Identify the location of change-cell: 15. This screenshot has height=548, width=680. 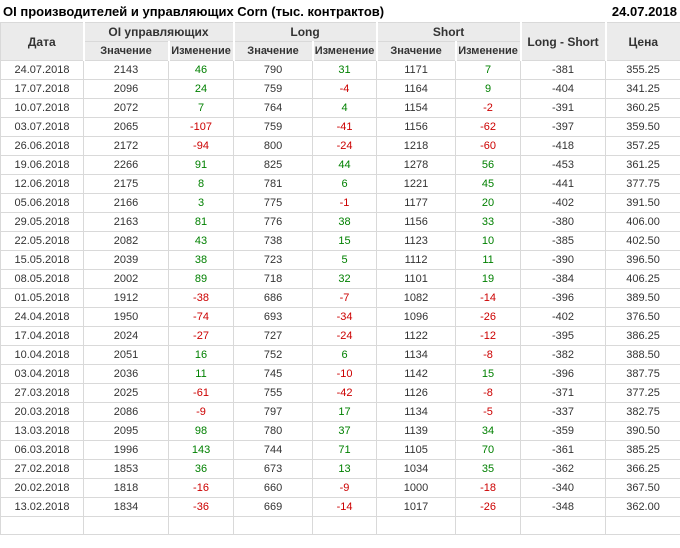
(345, 241).